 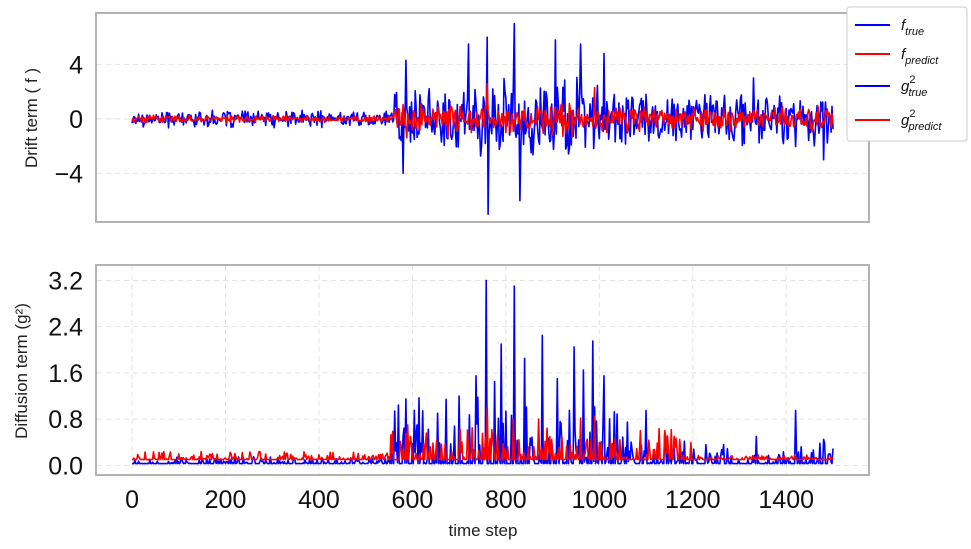 What do you see at coordinates (469, 500) in the screenshot?
I see `diffusion-x-ticks: 0 200 400 600 800 1000 1200 1400` at bounding box center [469, 500].